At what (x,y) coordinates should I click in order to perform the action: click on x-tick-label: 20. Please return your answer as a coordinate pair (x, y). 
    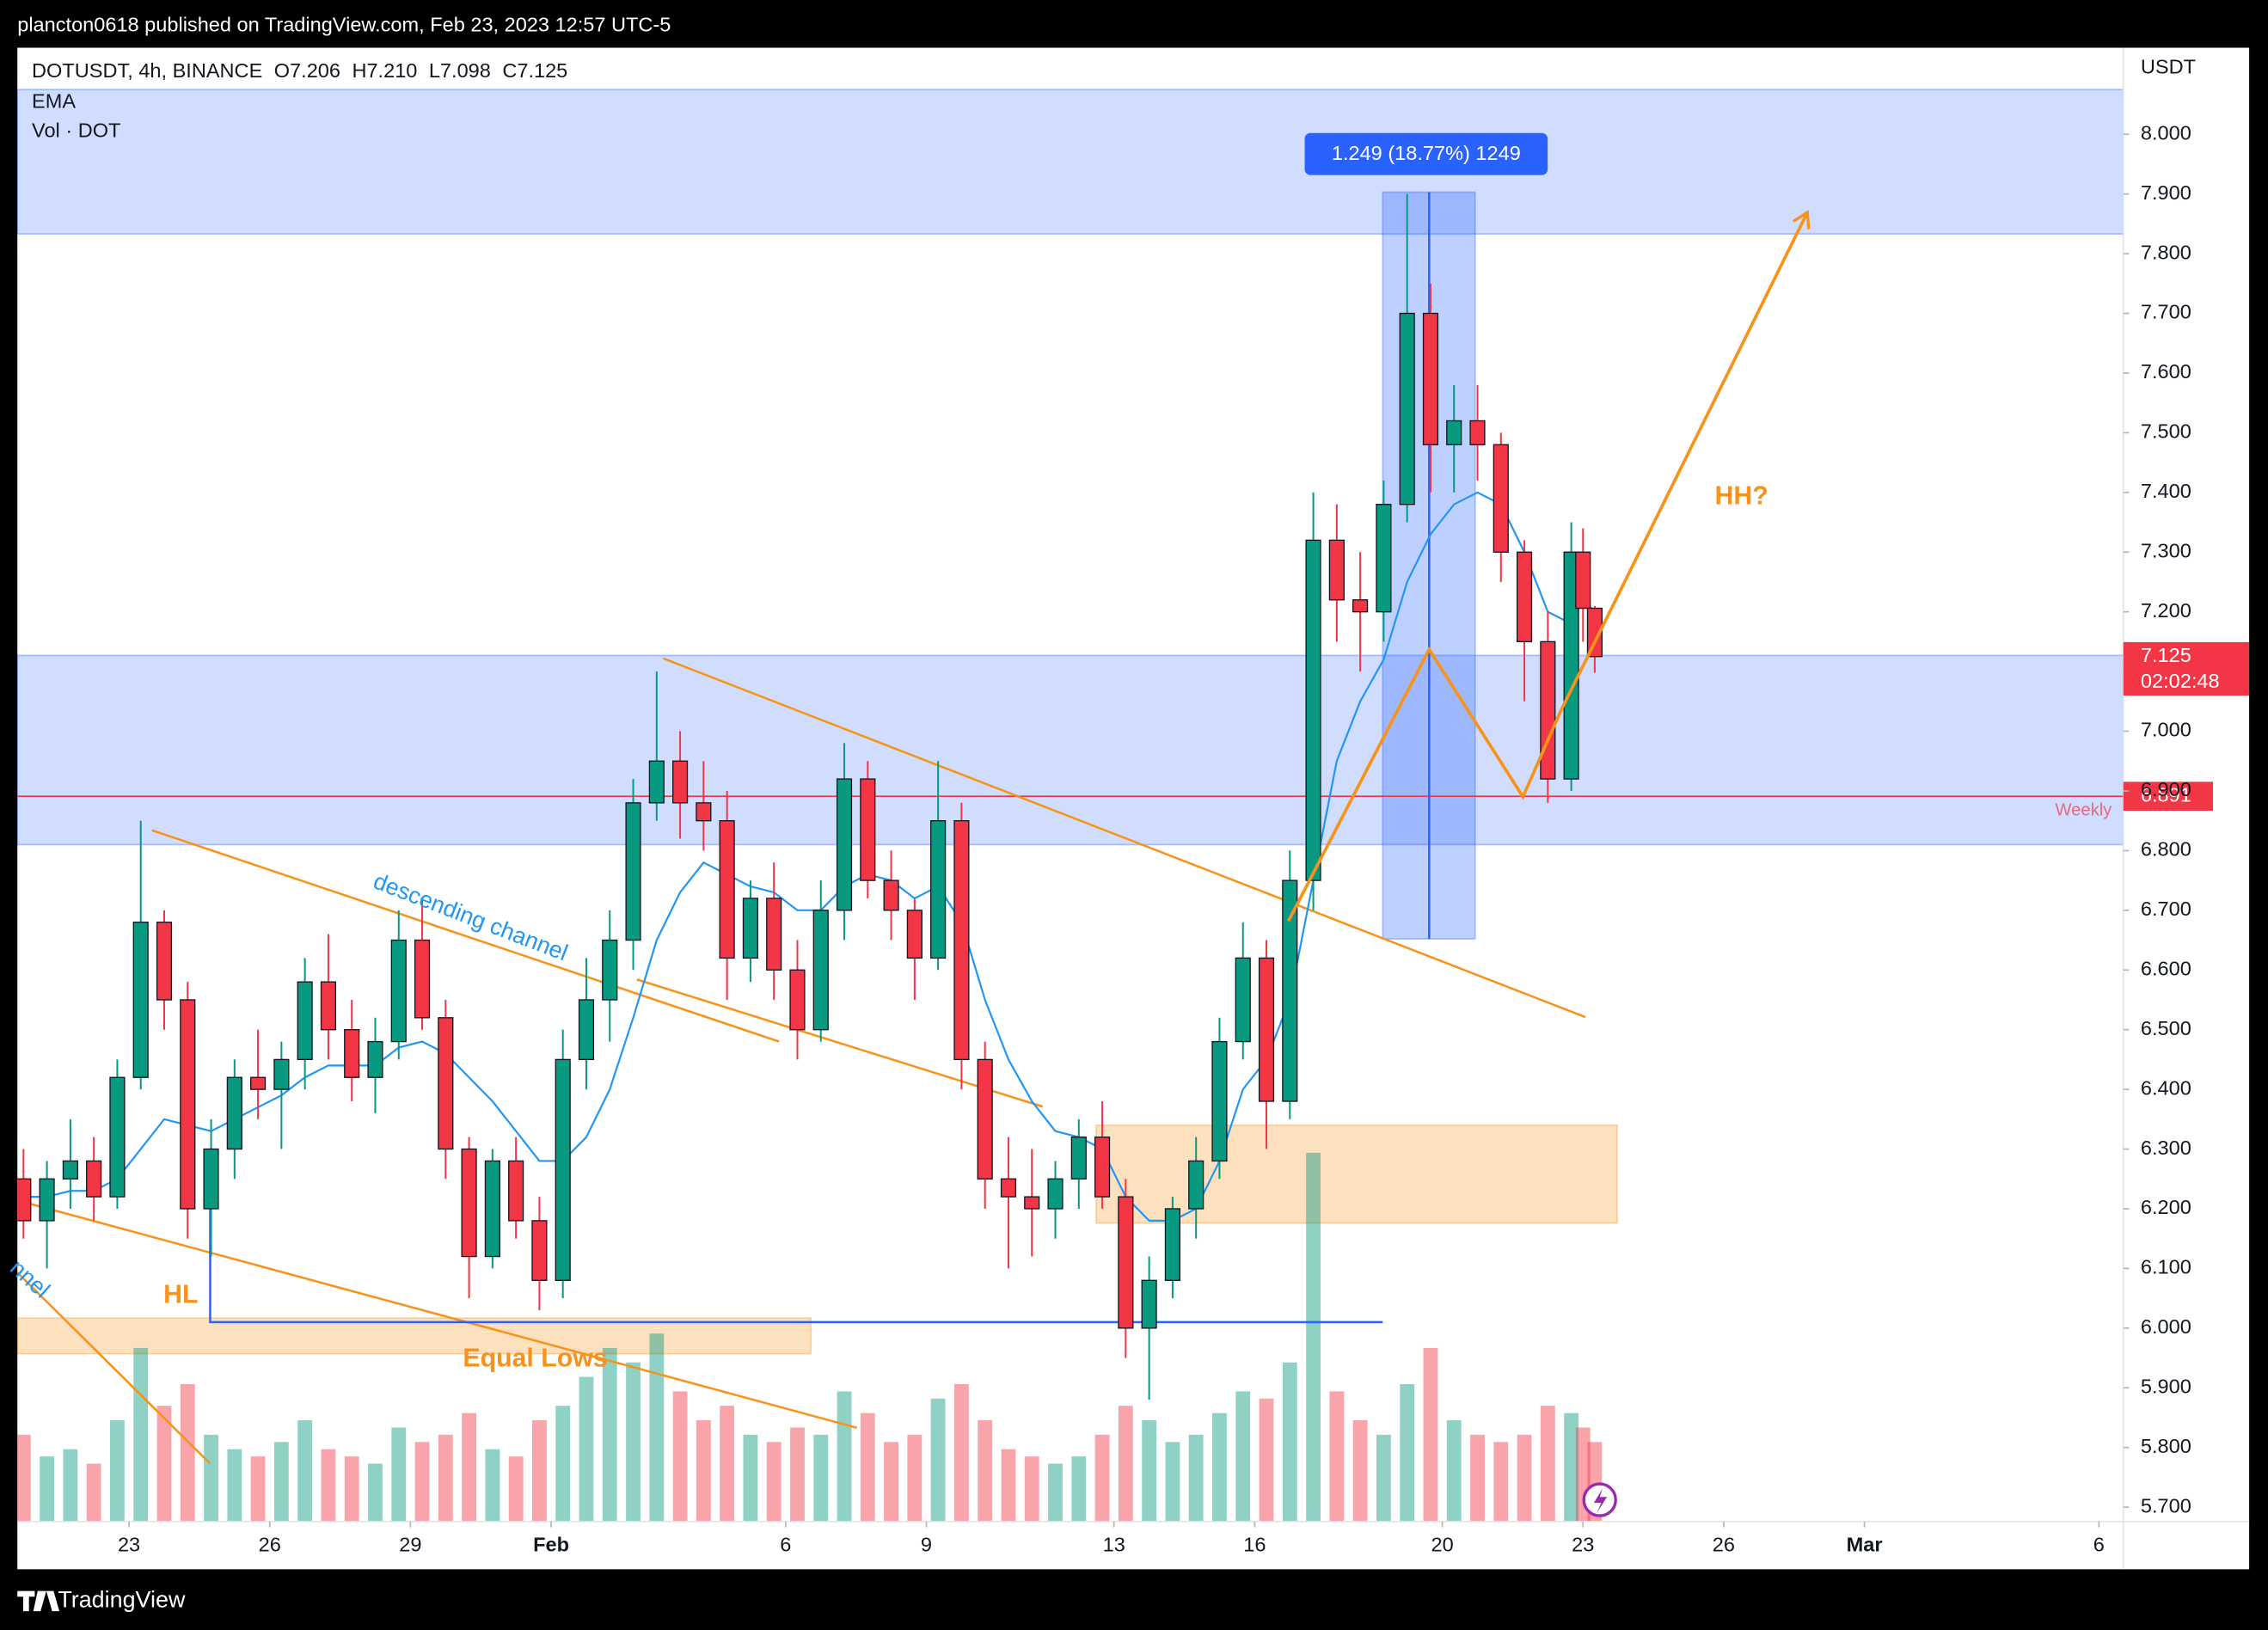
    Looking at the image, I should click on (1442, 1545).